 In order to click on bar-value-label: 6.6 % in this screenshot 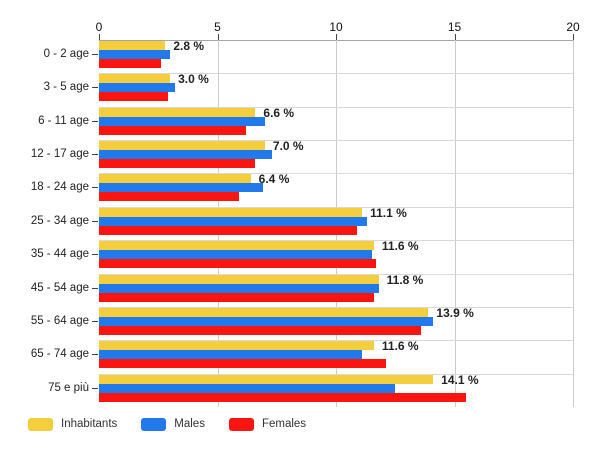, I will do `click(279, 112)`.